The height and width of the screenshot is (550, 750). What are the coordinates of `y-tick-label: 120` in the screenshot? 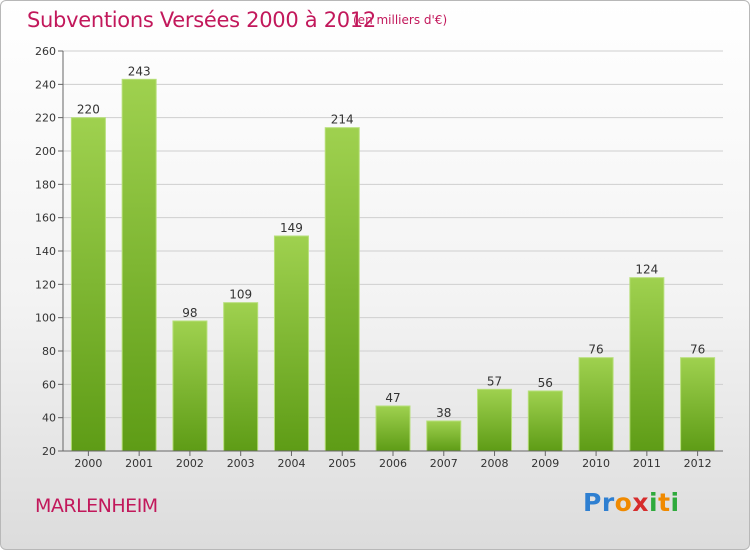 It's located at (45, 284).